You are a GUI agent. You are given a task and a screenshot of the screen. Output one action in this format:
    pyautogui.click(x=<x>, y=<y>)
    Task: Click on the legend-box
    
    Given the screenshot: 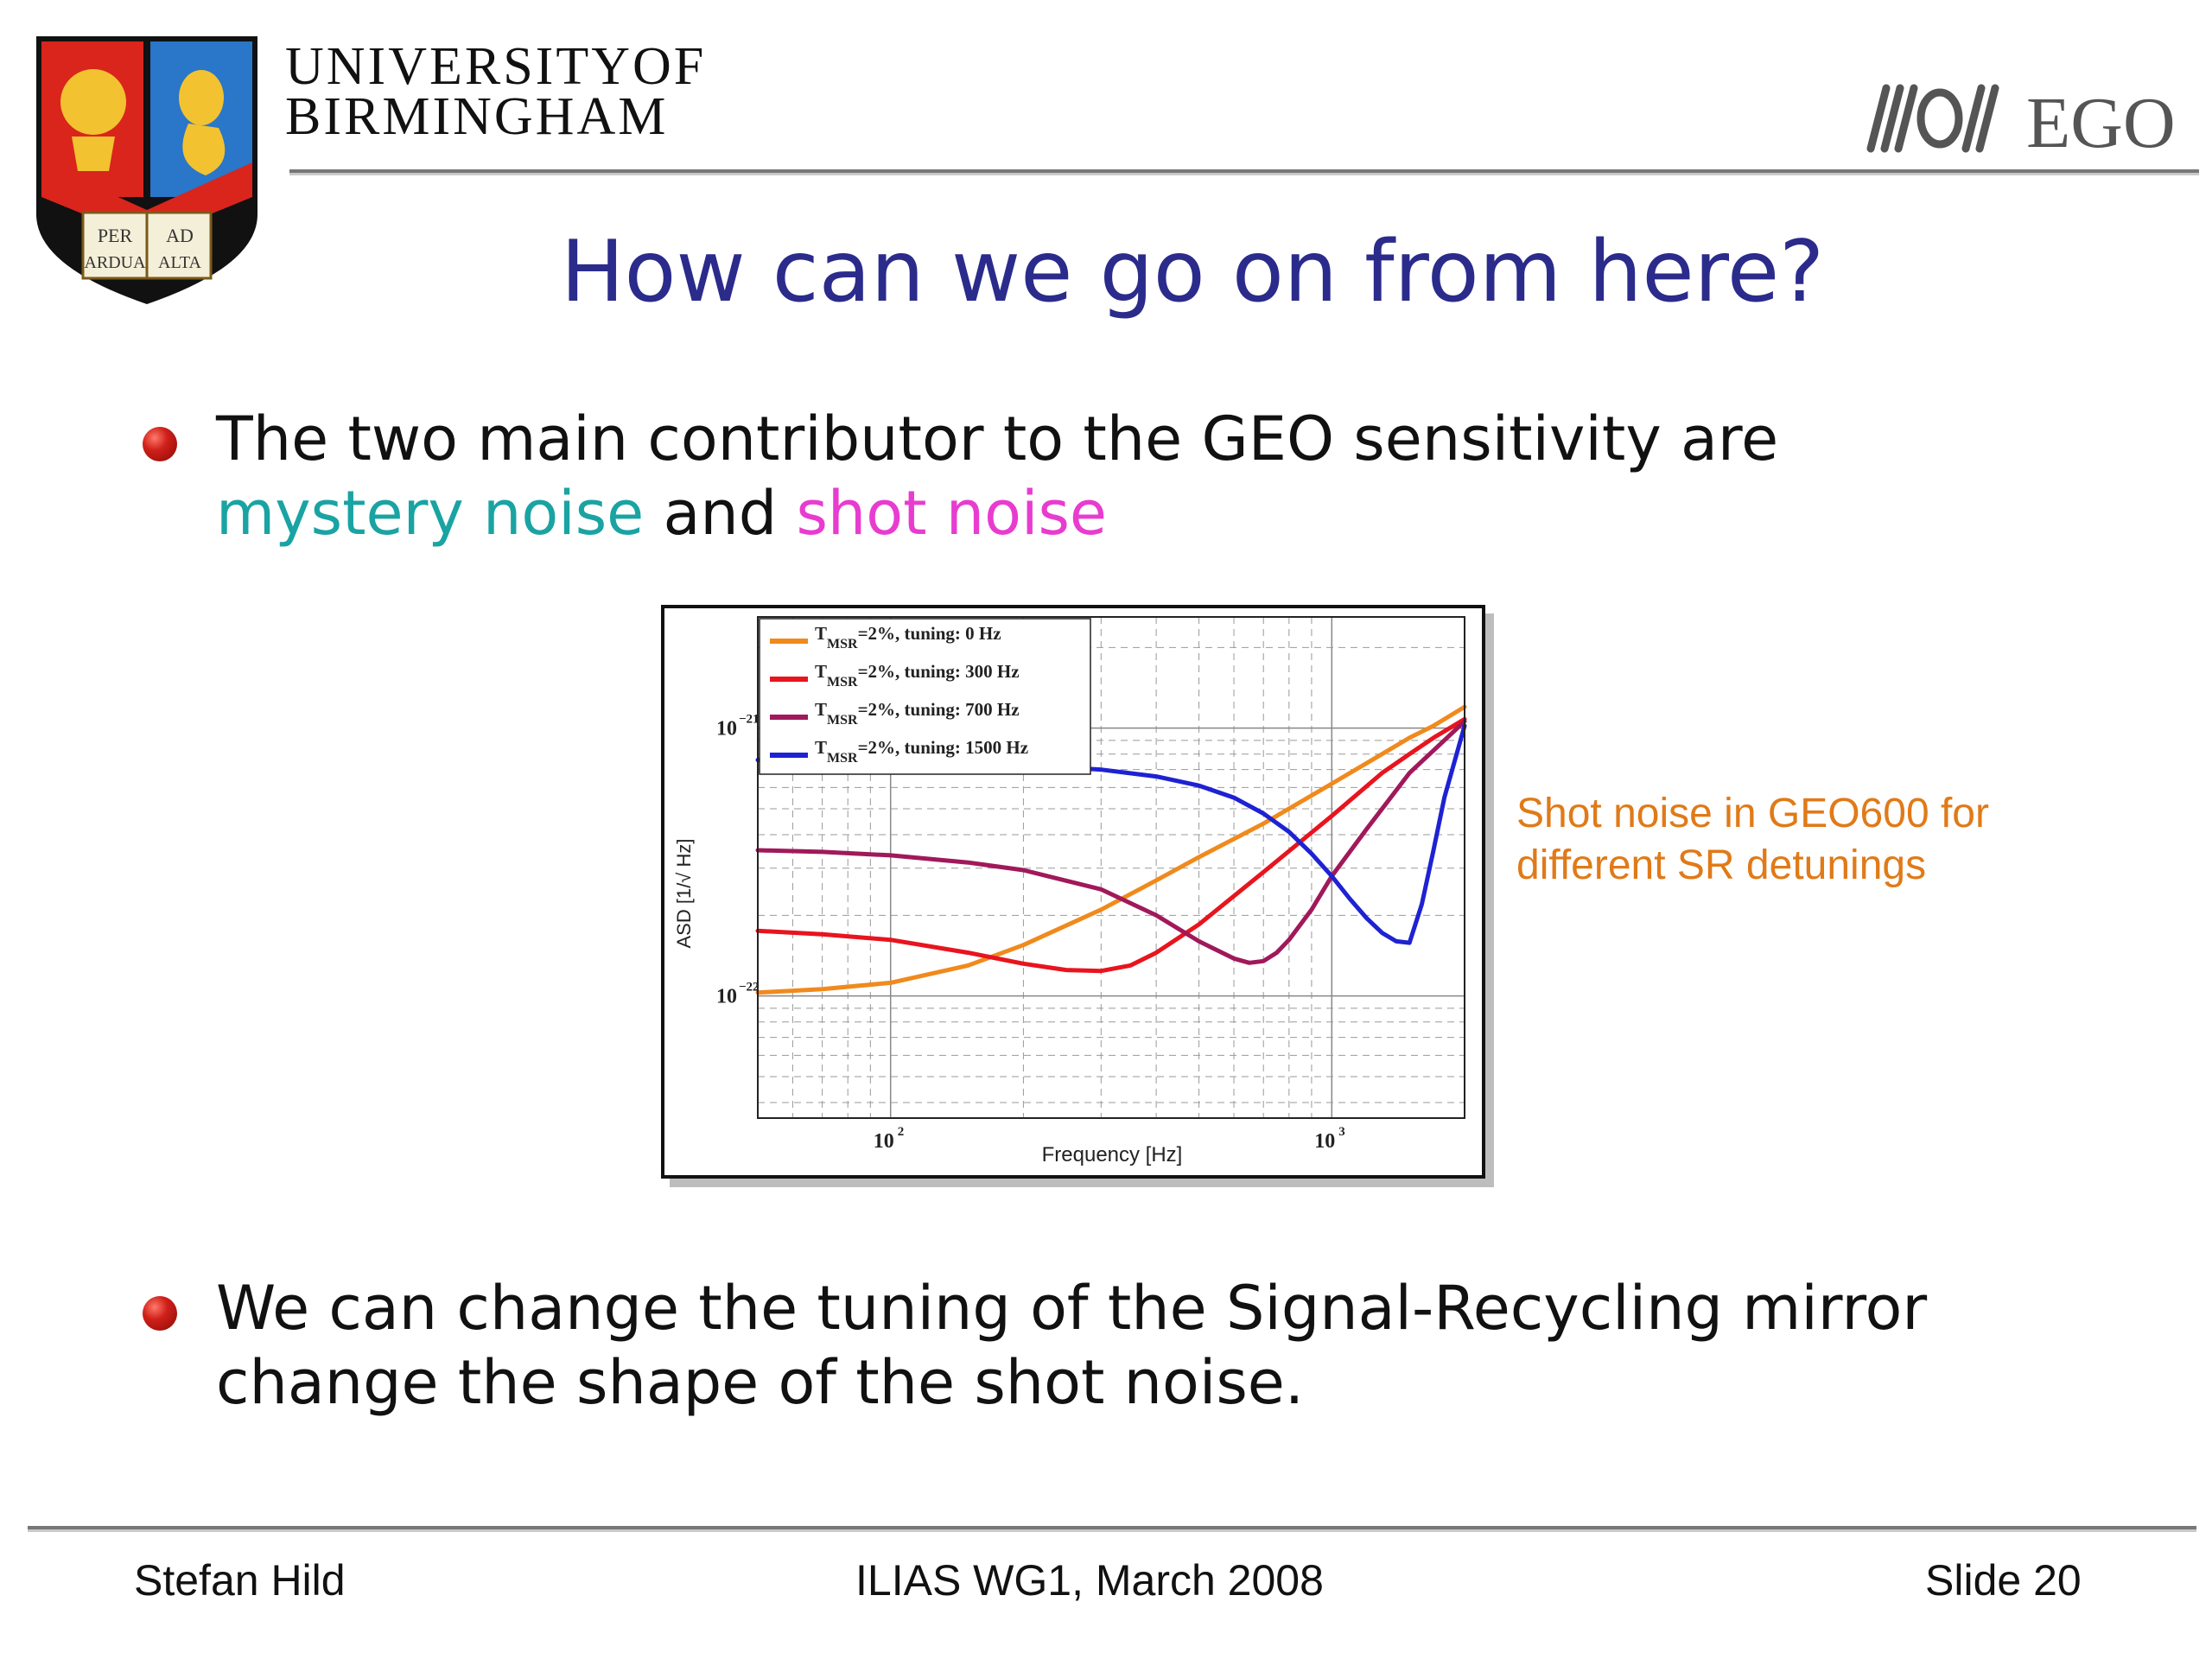 What is the action you would take?
    pyautogui.click(x=925, y=696)
    